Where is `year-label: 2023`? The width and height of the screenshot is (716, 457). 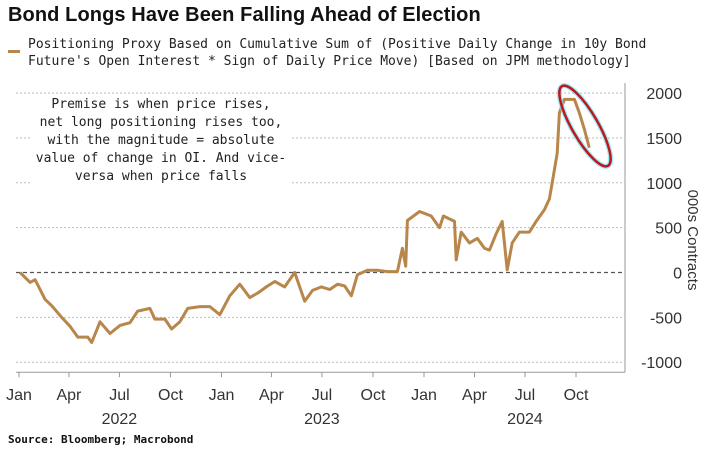
year-label: 2023 is located at coordinates (322, 419).